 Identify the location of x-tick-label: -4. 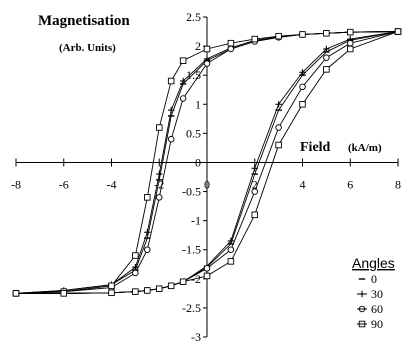
(112, 184).